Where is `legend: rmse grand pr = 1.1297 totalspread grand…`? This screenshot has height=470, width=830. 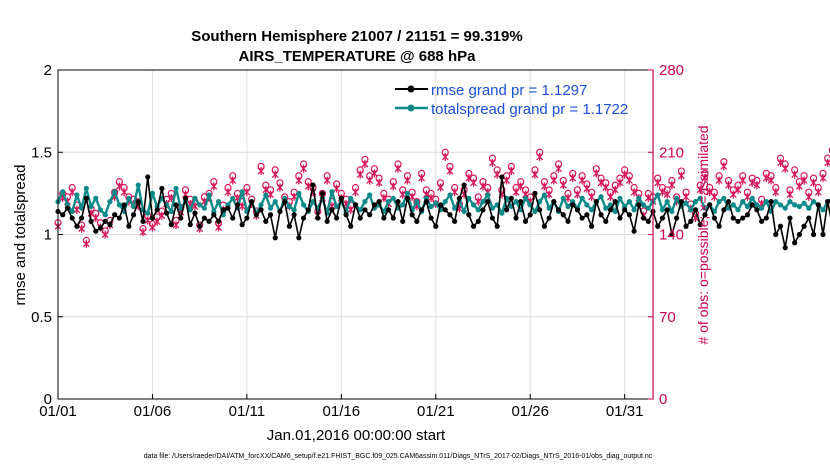 legend: rmse grand pr = 1.1297 totalspread grand… is located at coordinates (511, 100).